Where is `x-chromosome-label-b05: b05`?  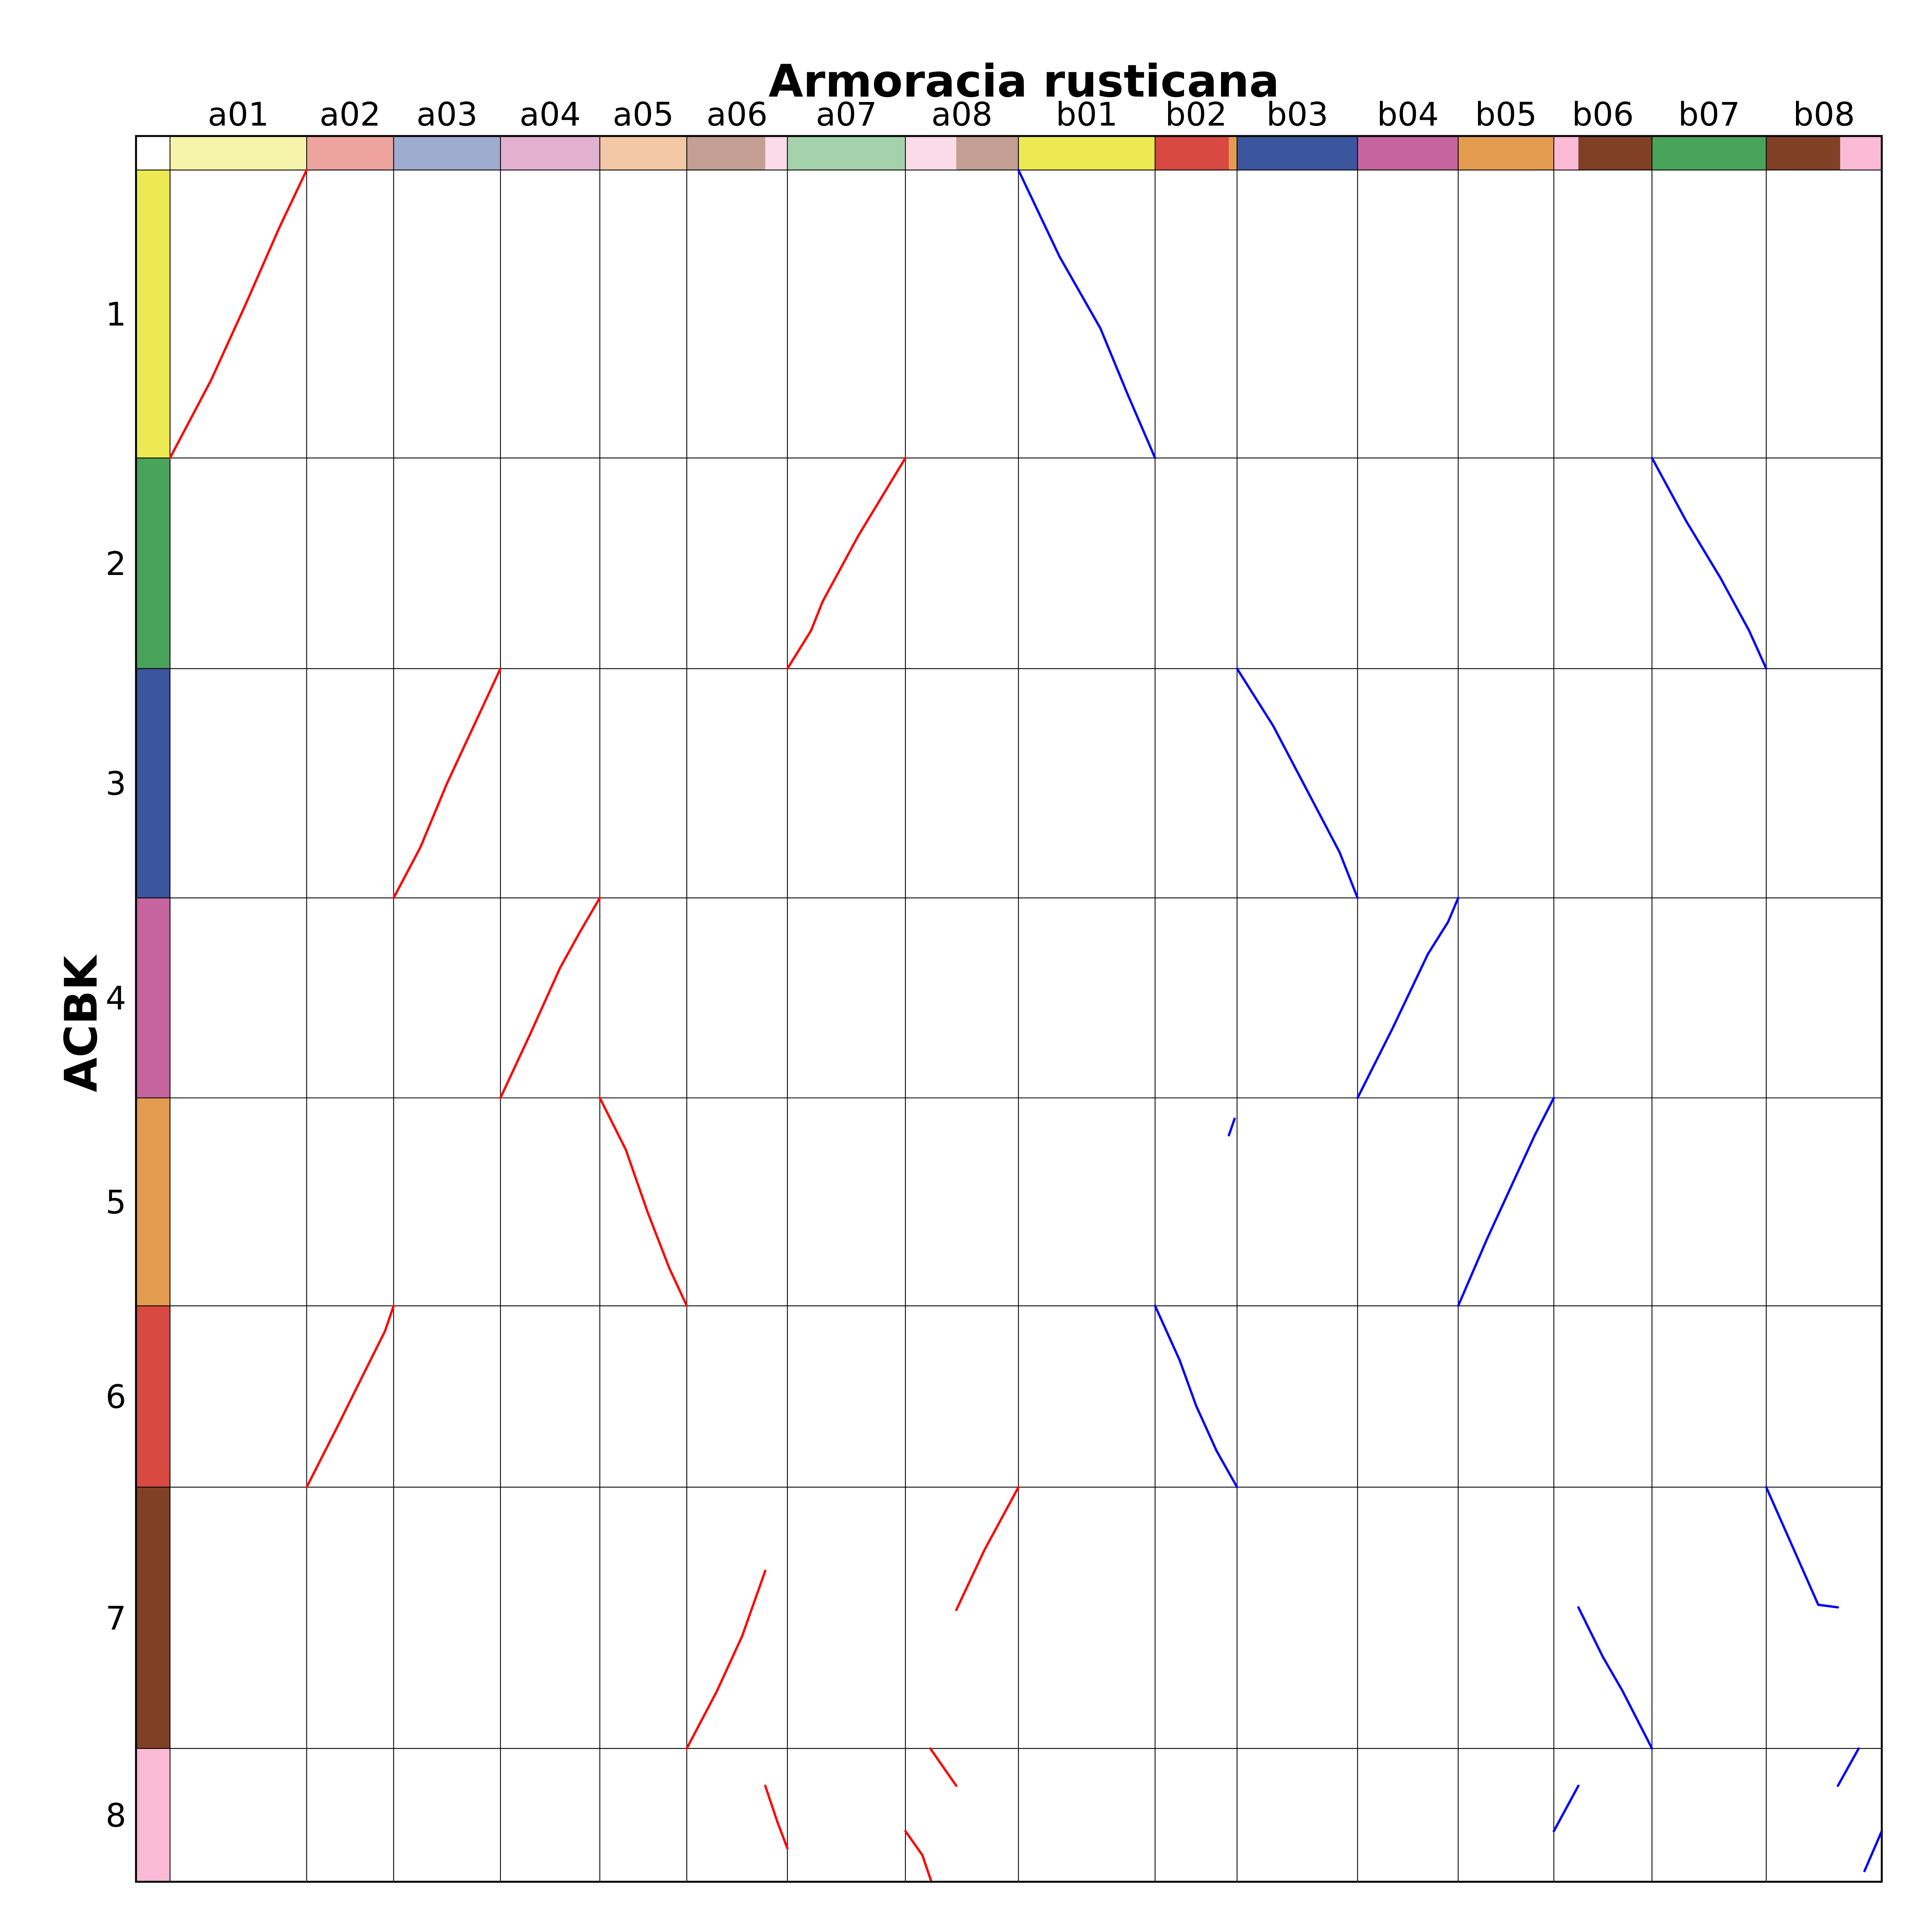 x-chromosome-label-b05: b05 is located at coordinates (1506, 114).